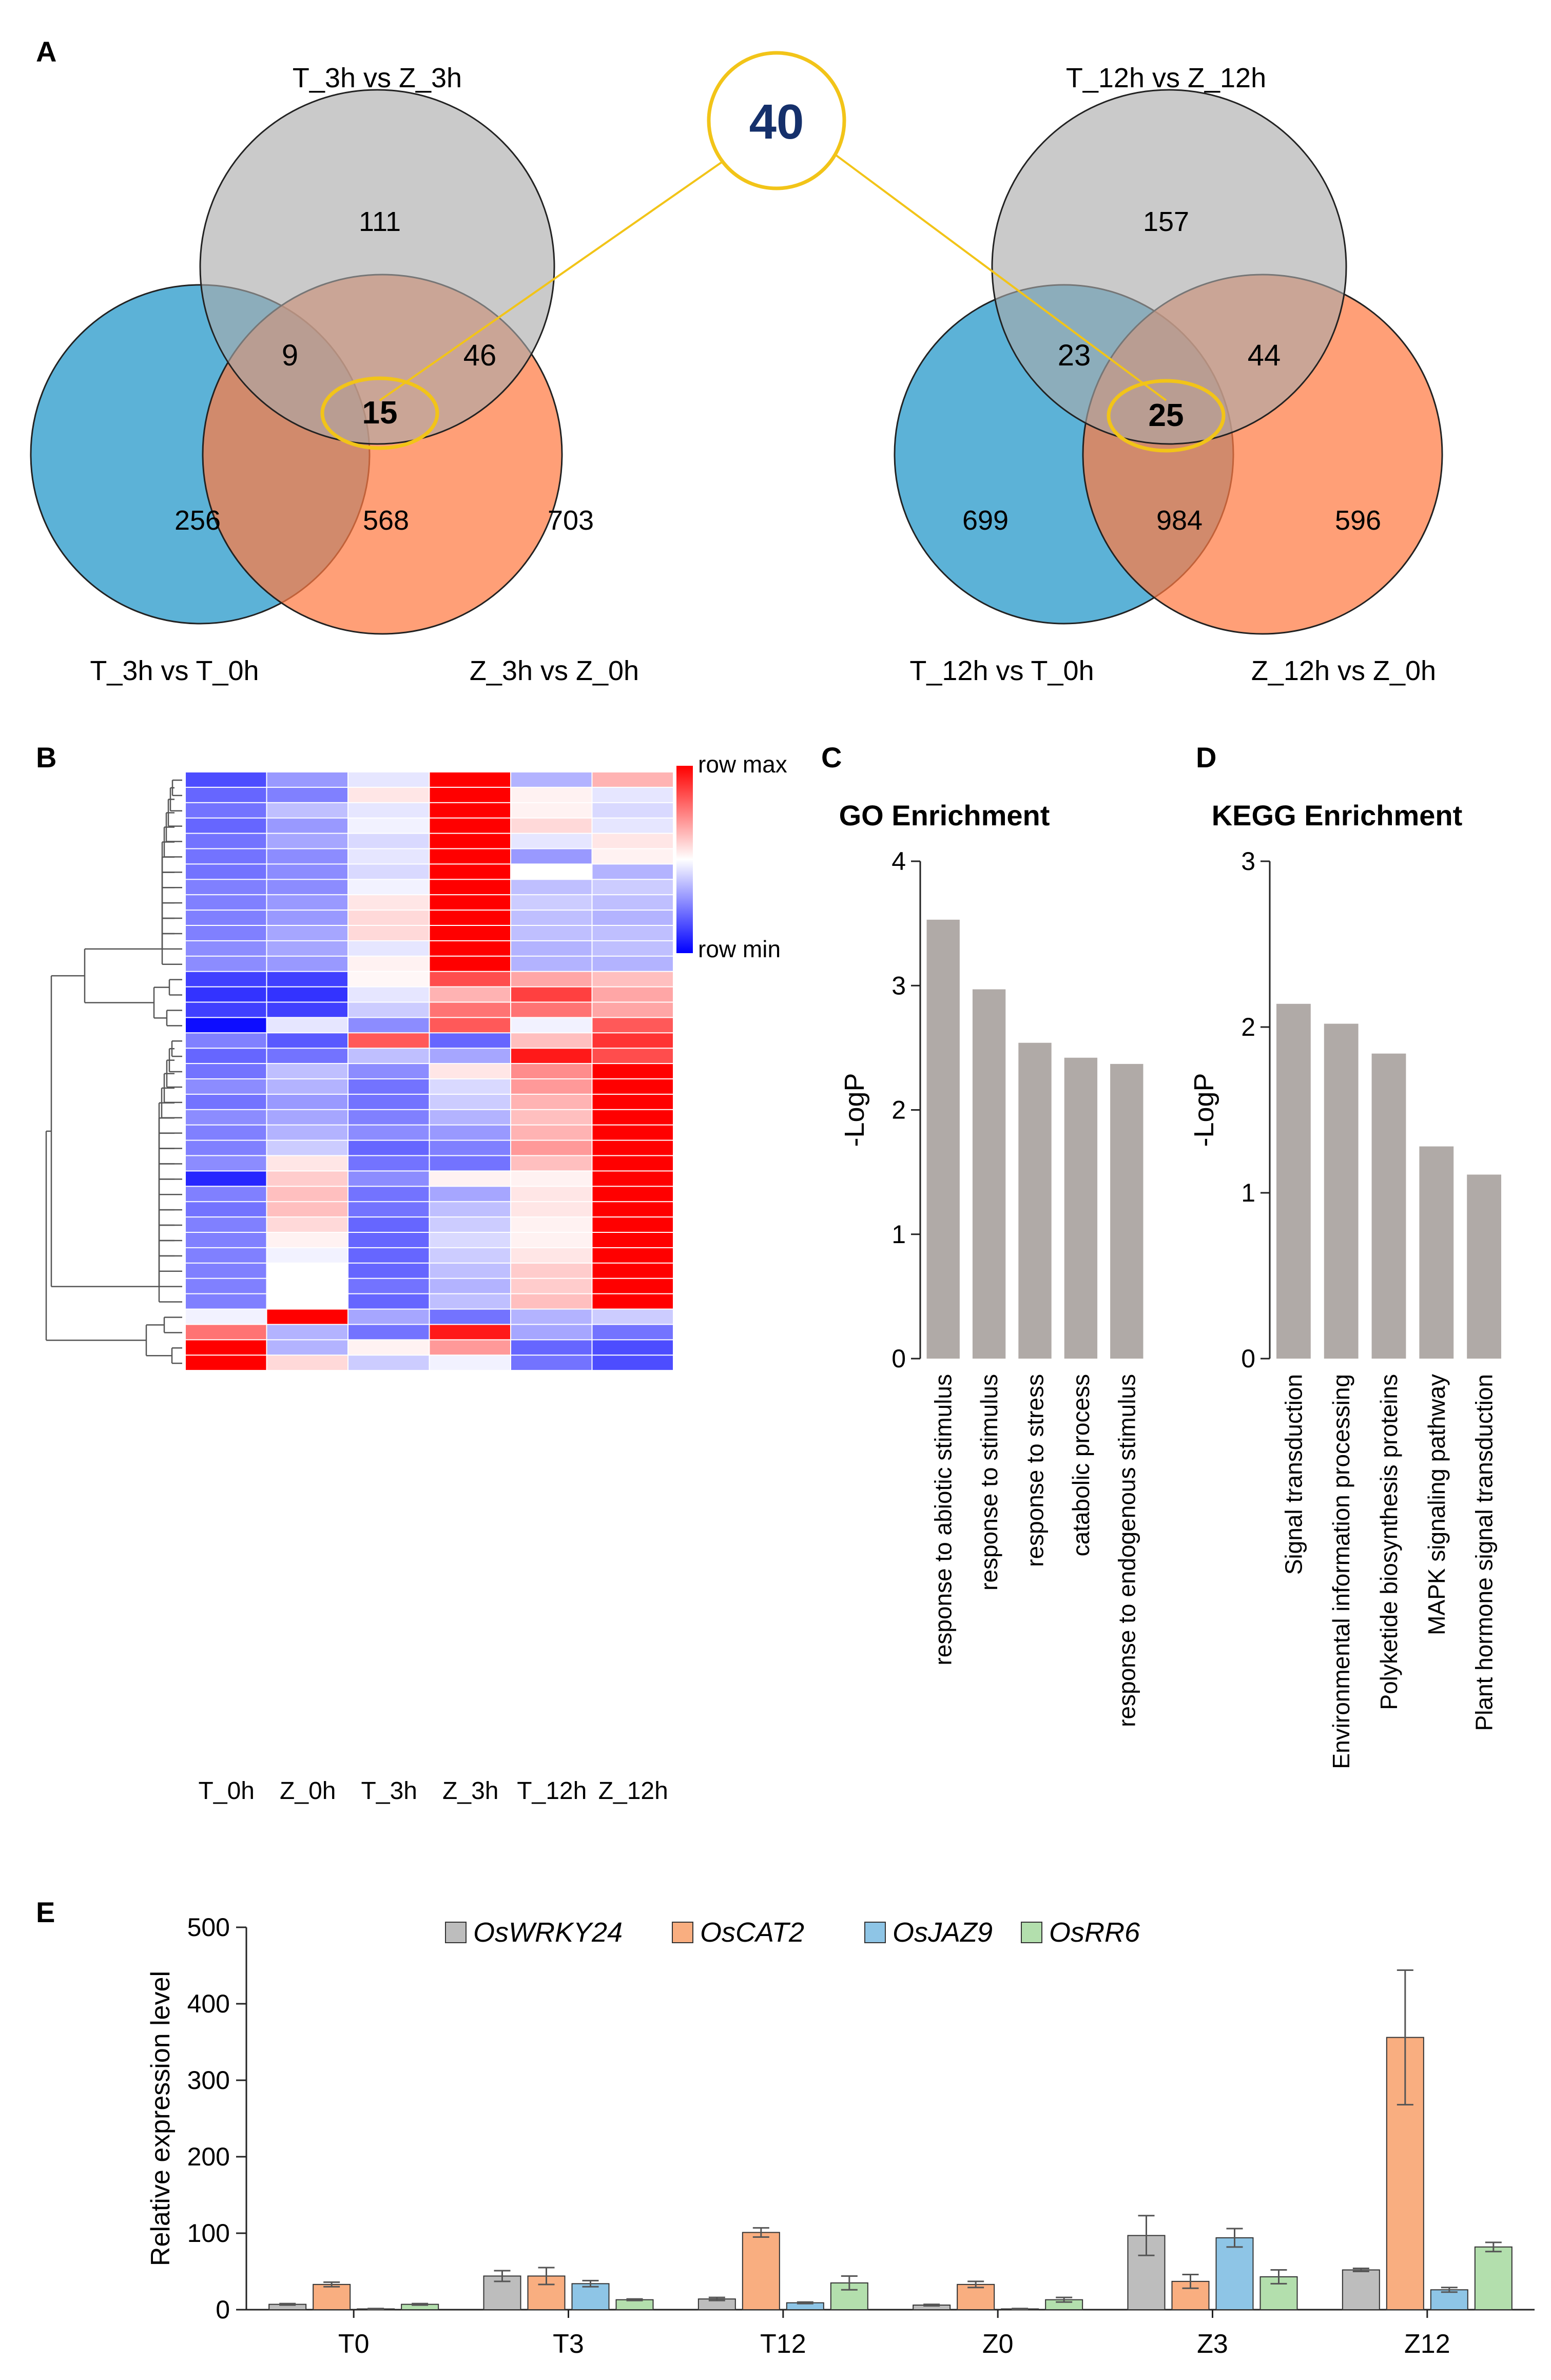 Image resolution: width=1551 pixels, height=2380 pixels. What do you see at coordinates (899, 861) in the screenshot?
I see `go-y-tick-label: 4` at bounding box center [899, 861].